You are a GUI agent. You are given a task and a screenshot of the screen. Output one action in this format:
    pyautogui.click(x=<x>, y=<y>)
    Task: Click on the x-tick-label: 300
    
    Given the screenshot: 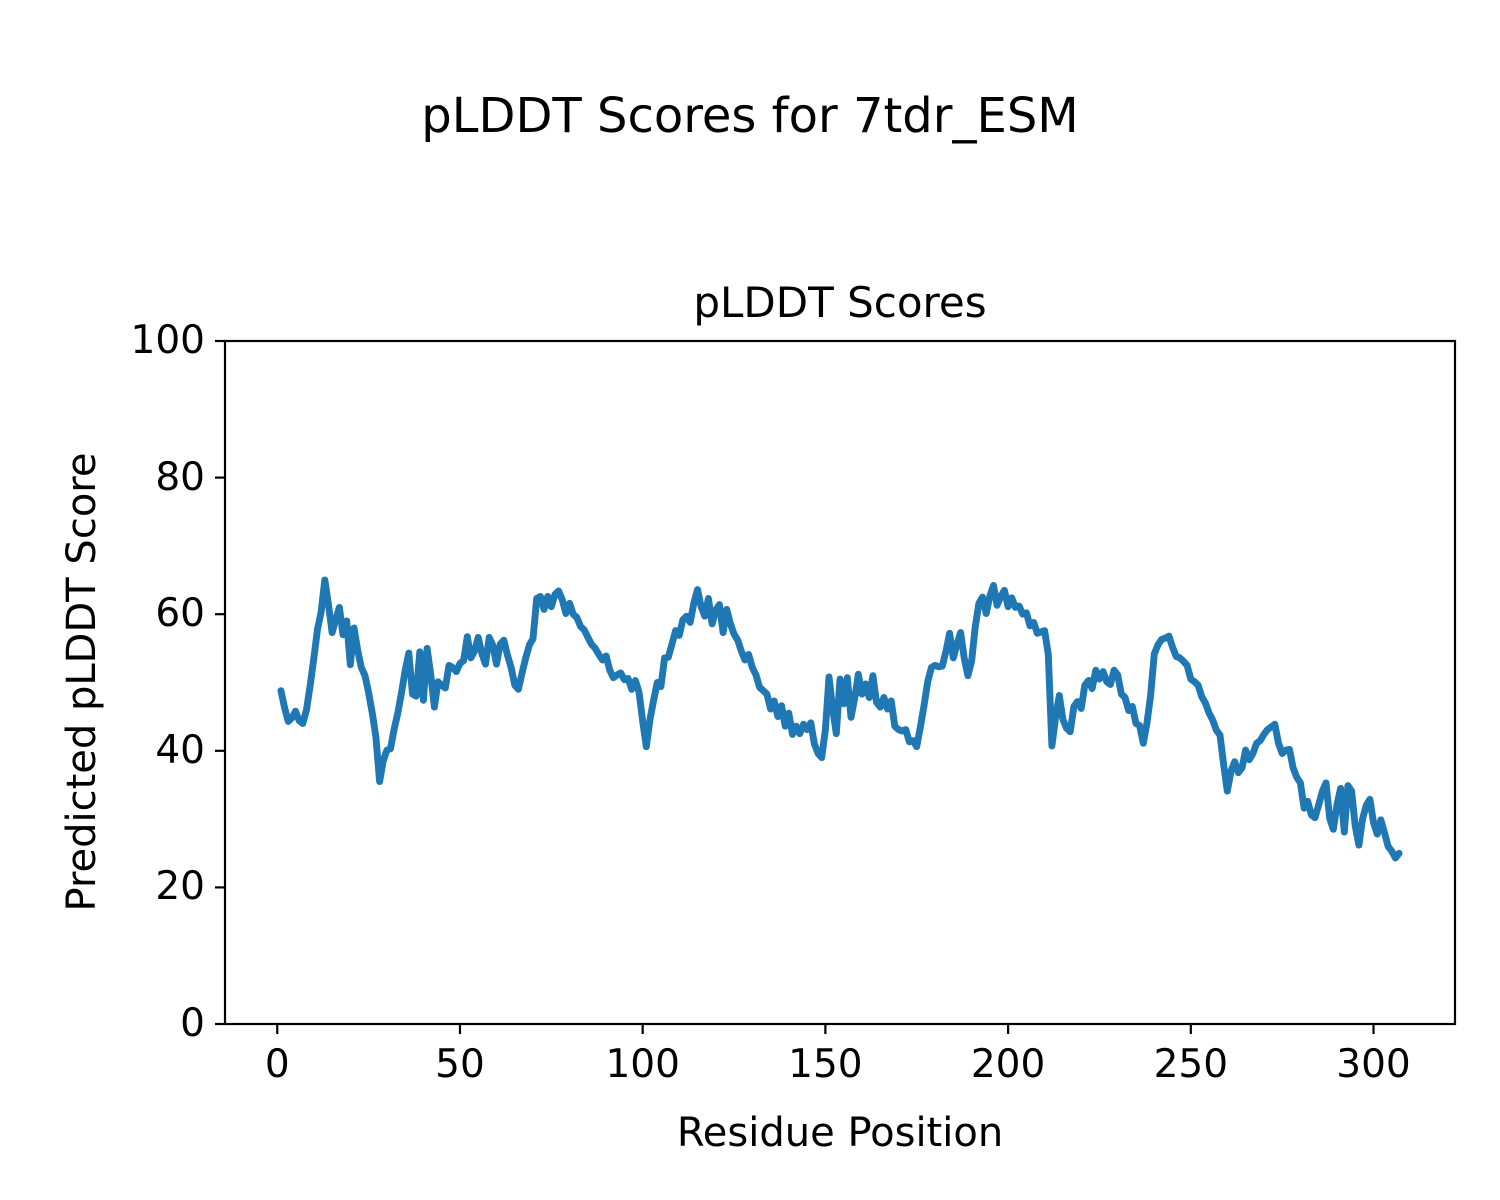 What is the action you would take?
    pyautogui.click(x=1373, y=1064)
    